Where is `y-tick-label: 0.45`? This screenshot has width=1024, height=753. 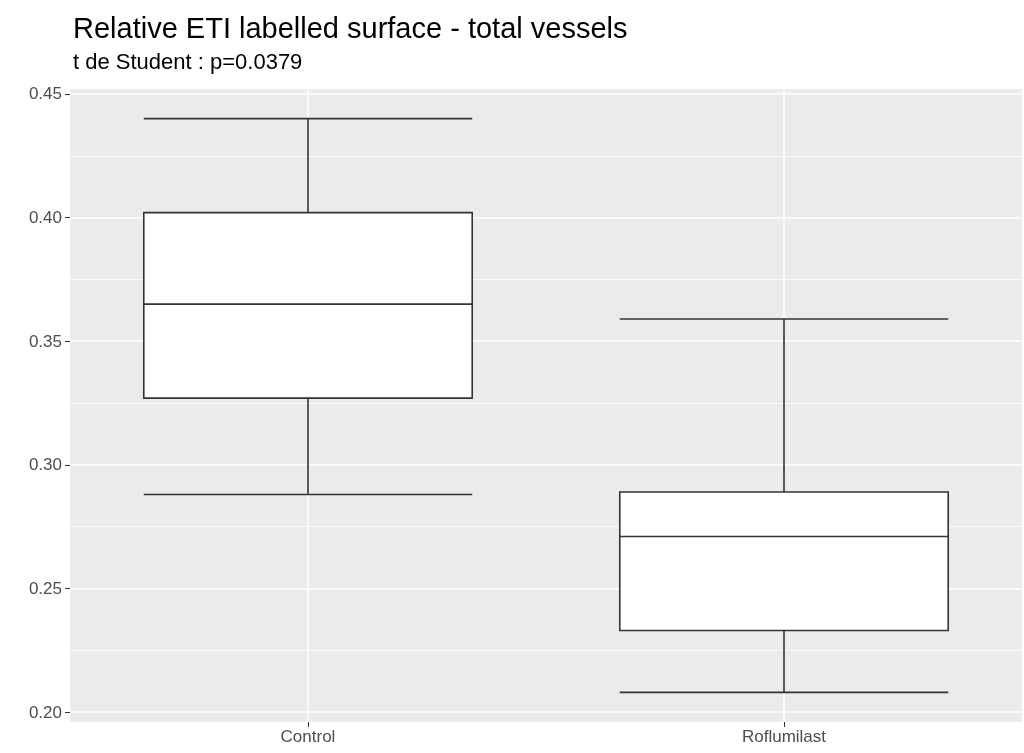
y-tick-label: 0.45 is located at coordinates (45, 94).